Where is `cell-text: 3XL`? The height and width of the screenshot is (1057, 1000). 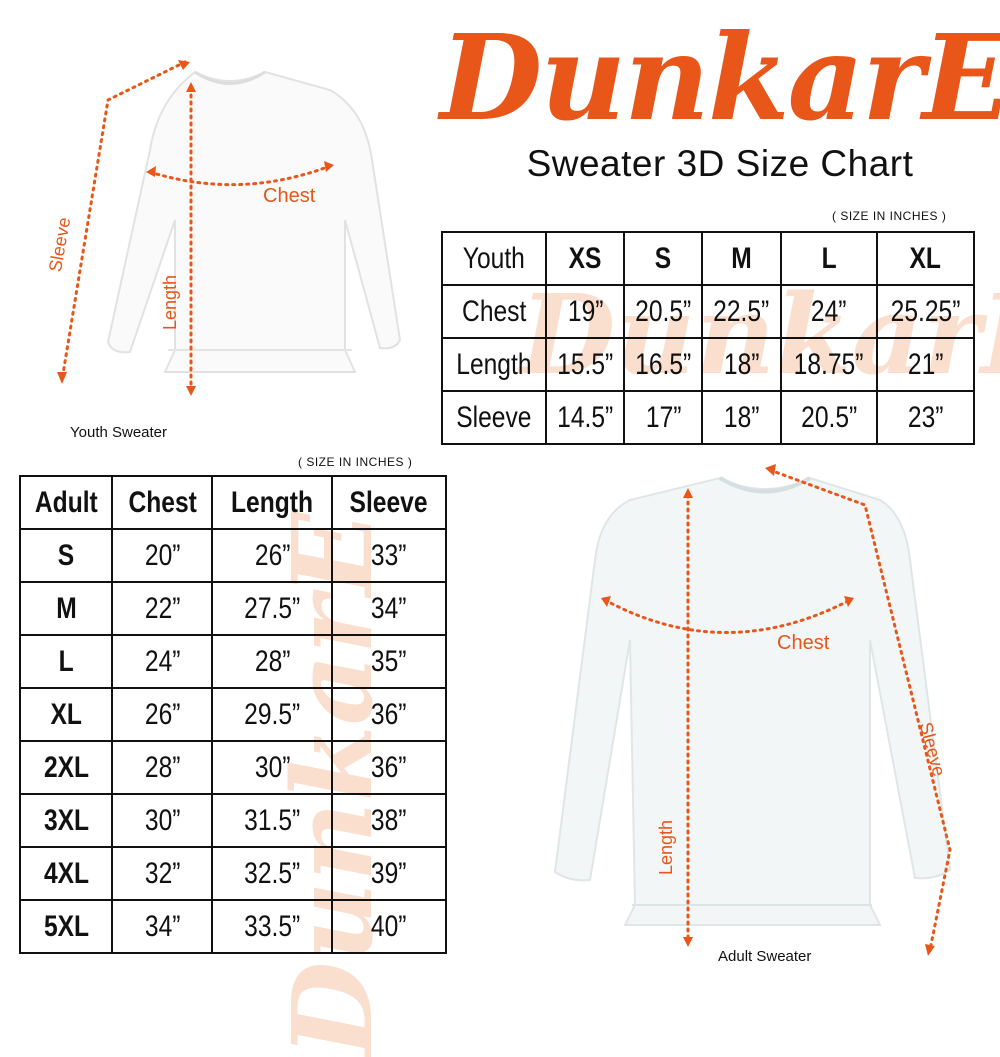 cell-text: 3XL is located at coordinates (66, 820).